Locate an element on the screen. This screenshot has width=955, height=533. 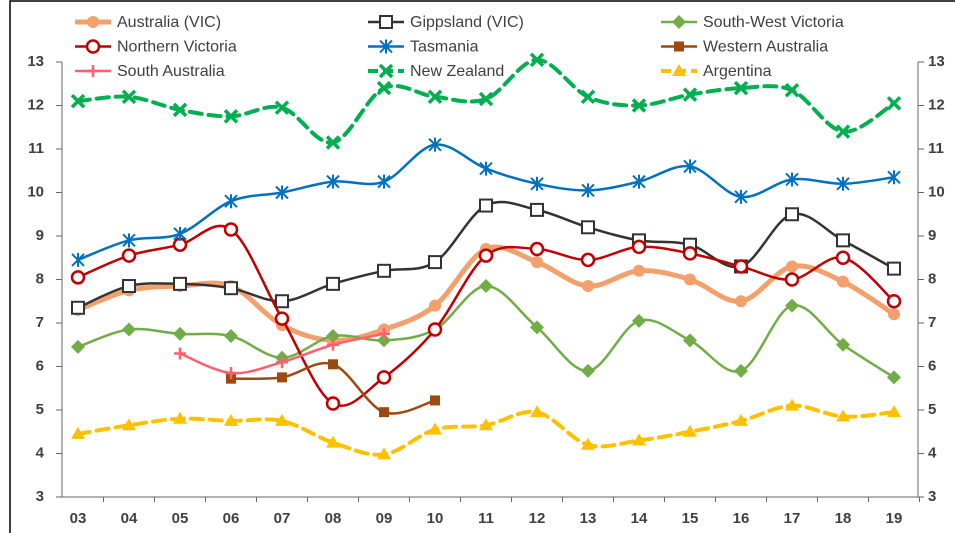
x-tick-label: 10 is located at coordinates (435, 518).